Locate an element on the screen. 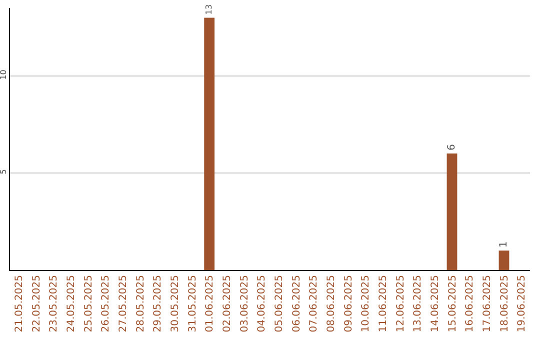  x-tick-label: 11.06.2025 is located at coordinates (383, 303).